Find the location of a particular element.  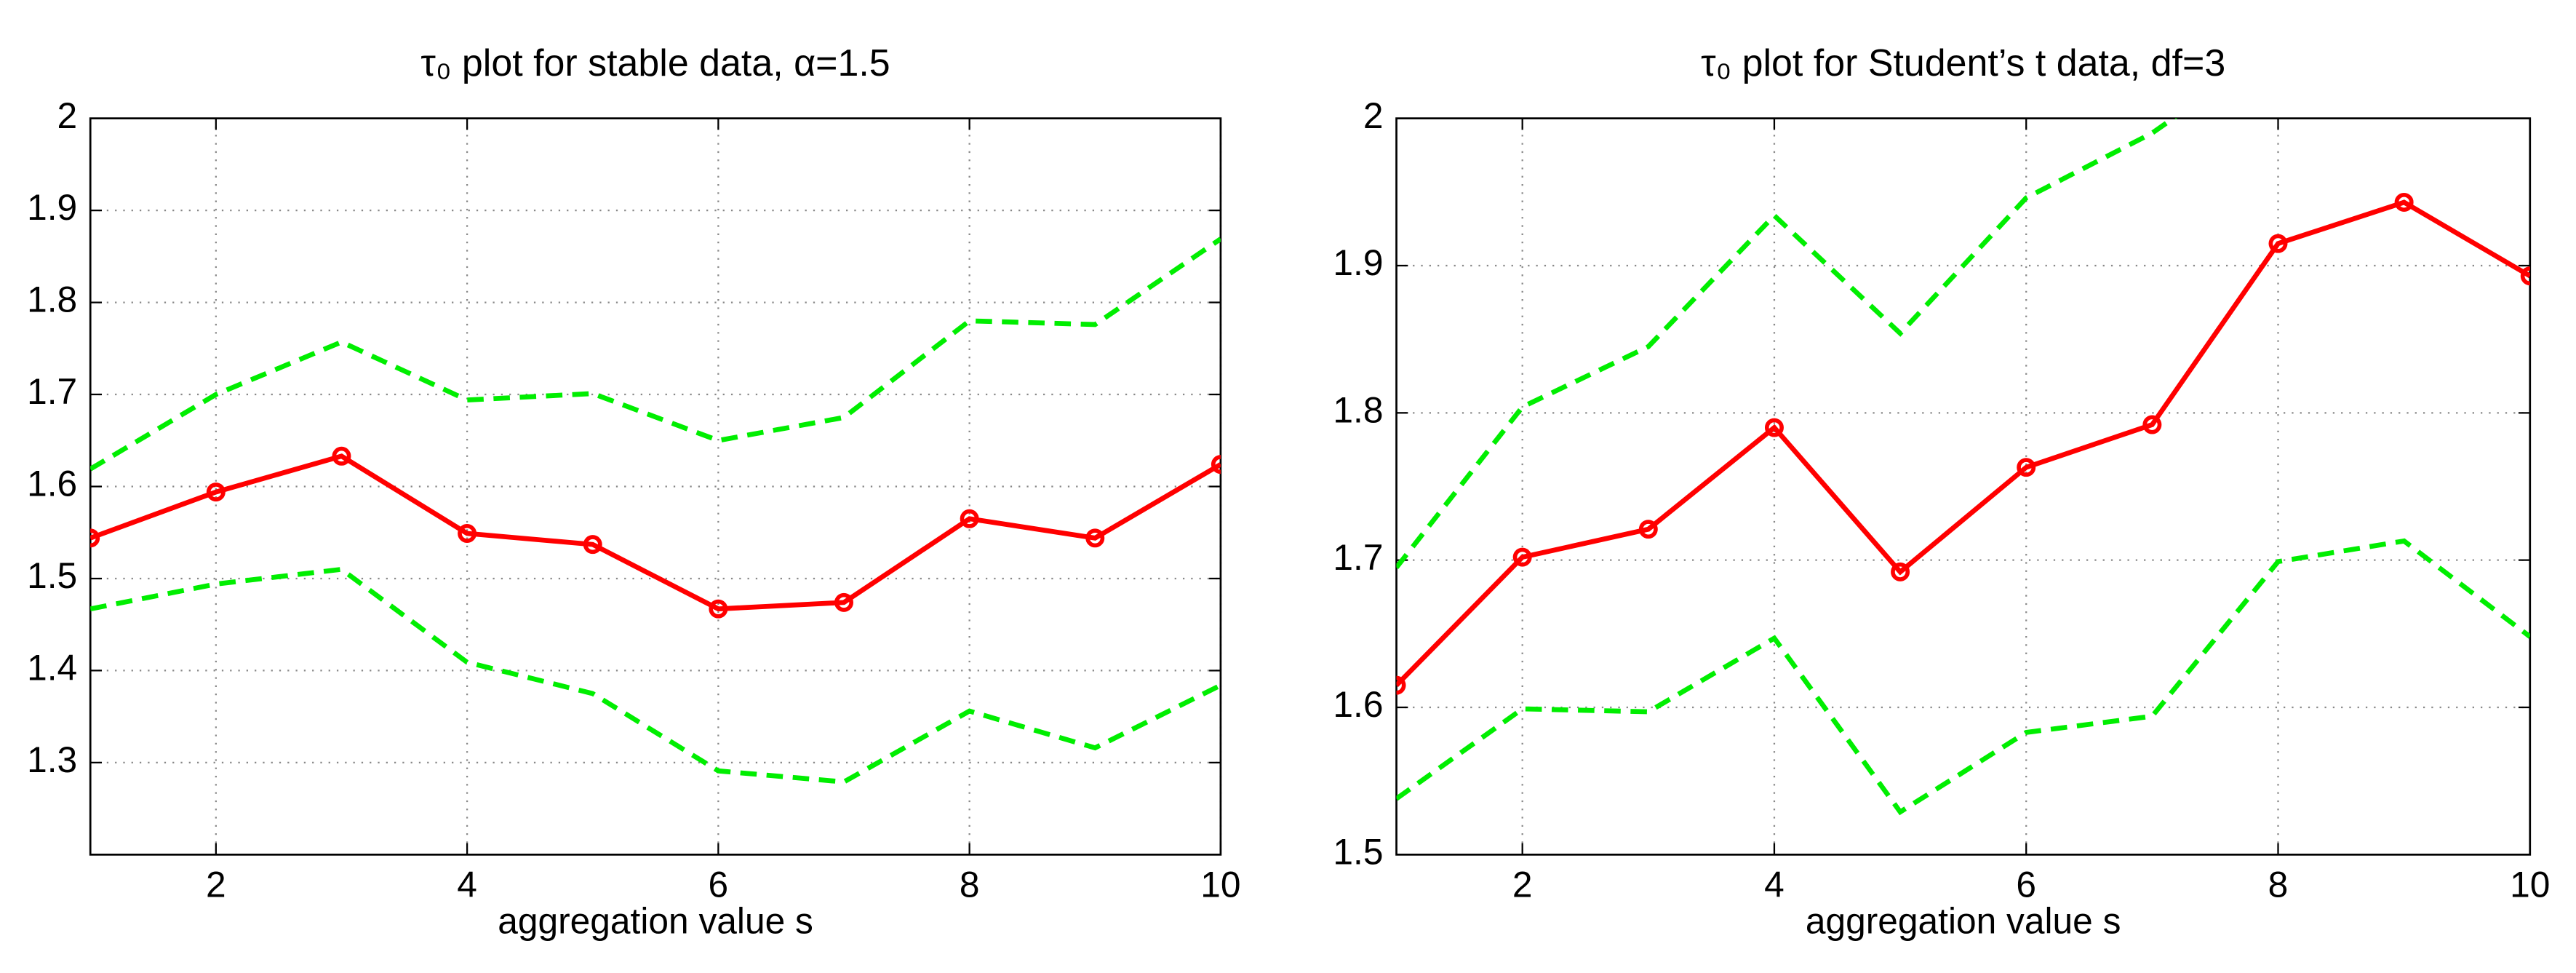

y-tick-label: 1.3 is located at coordinates (52, 759).